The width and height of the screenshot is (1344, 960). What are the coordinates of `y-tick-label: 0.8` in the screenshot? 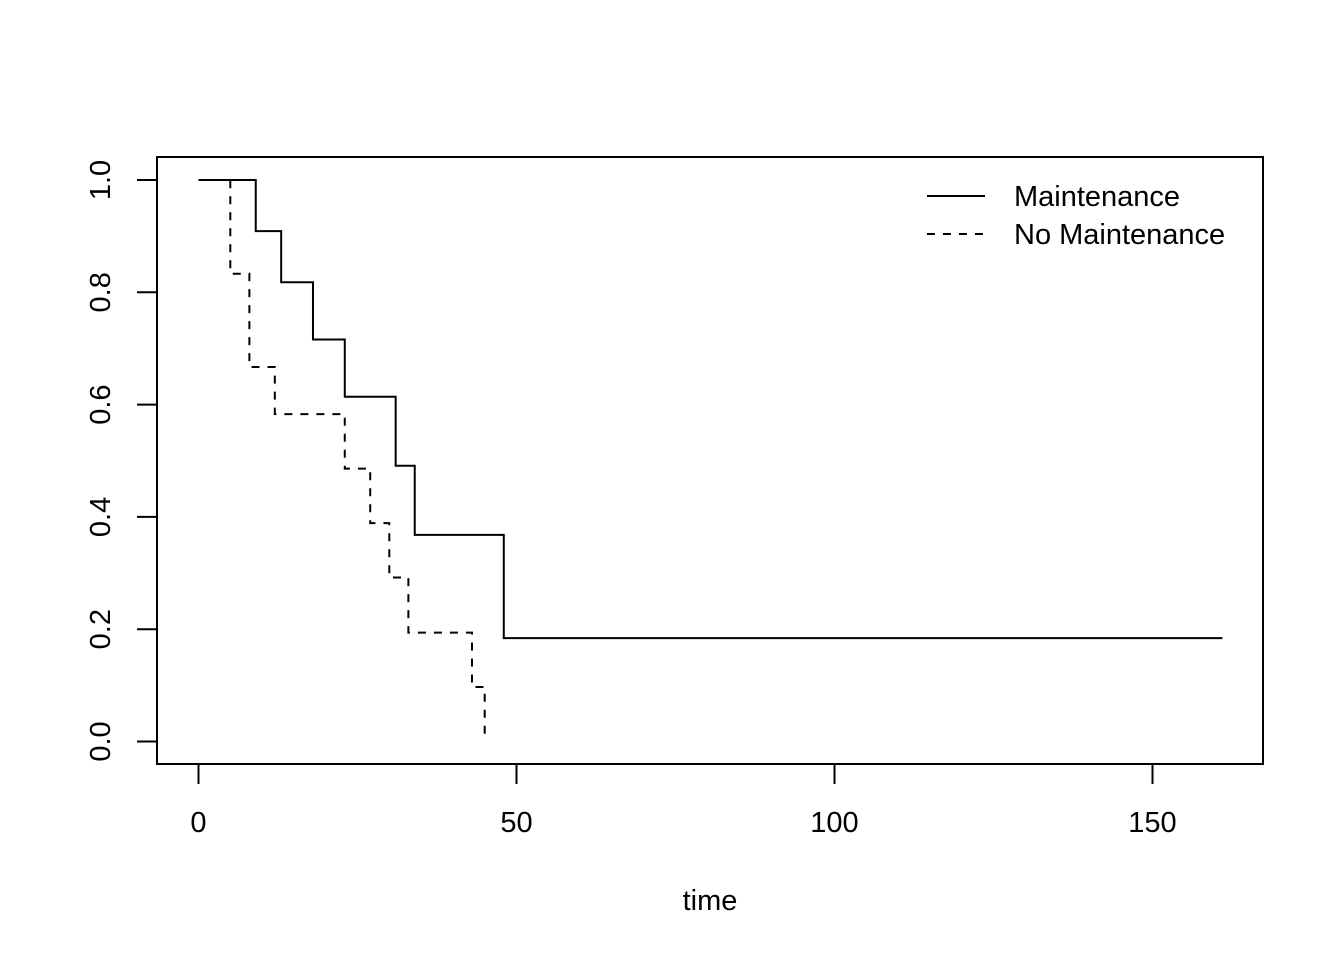 It's located at (101, 292).